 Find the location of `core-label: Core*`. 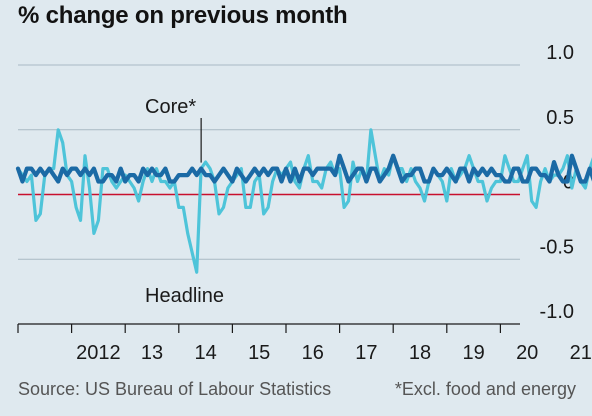

core-label: Core* is located at coordinates (170, 107).